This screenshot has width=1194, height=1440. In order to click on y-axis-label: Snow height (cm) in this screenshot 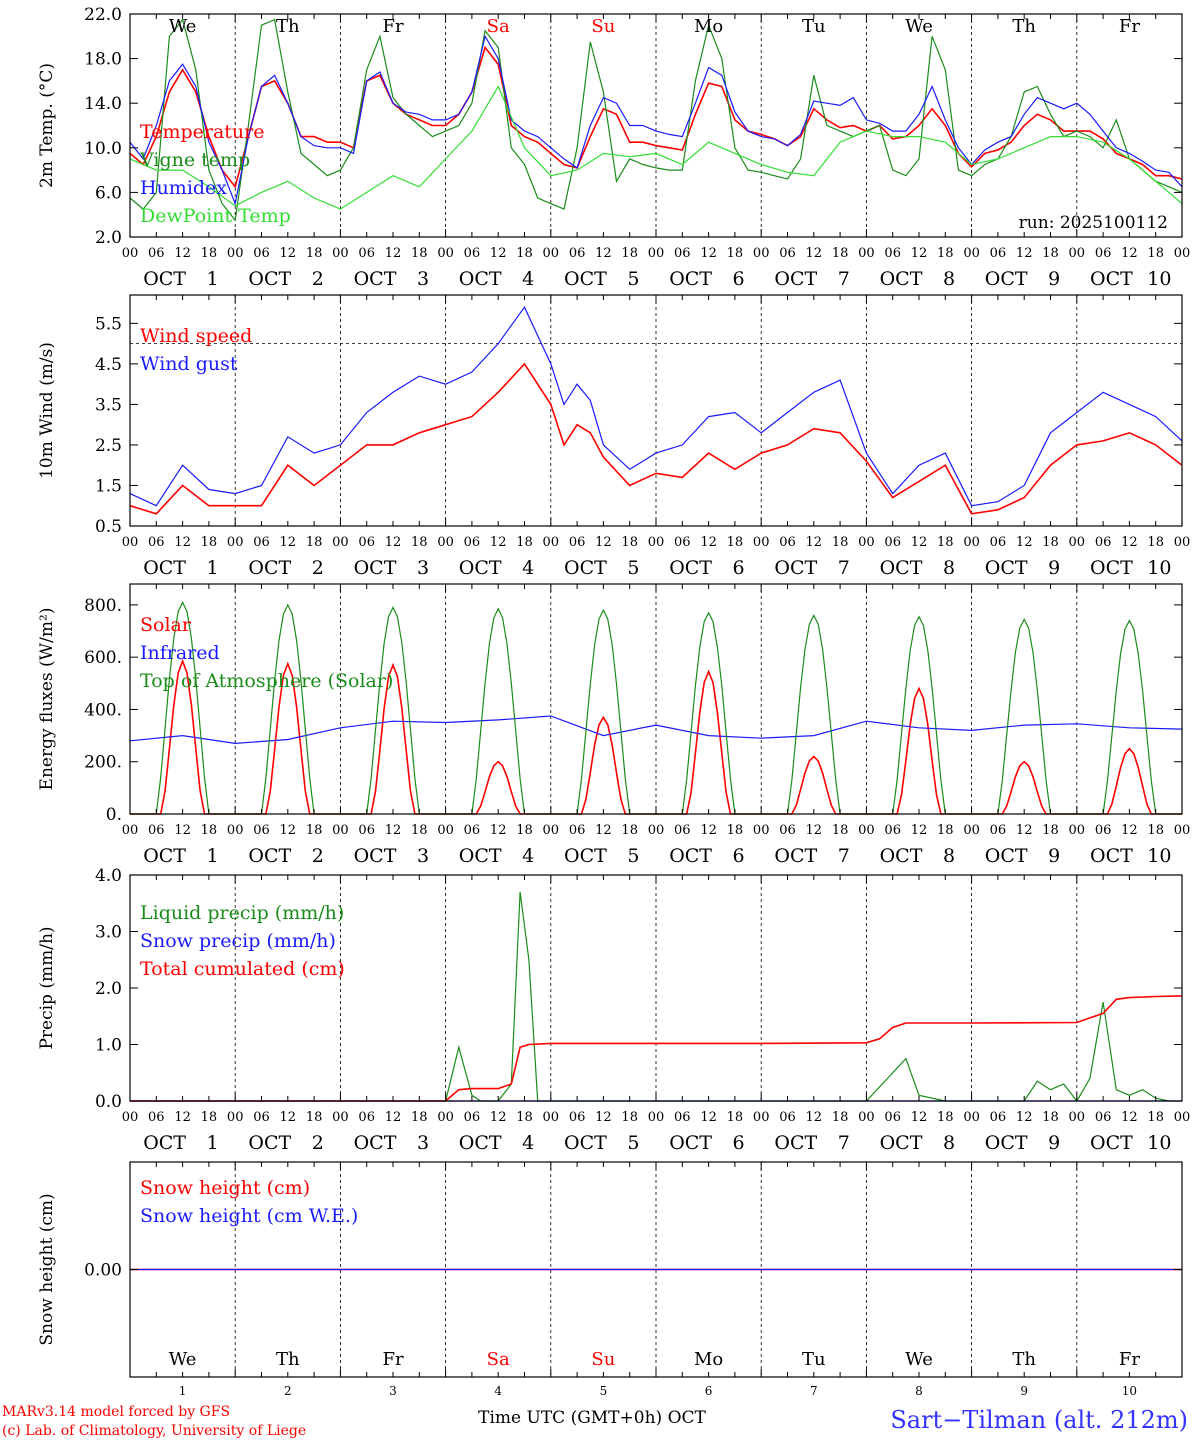, I will do `click(47, 1269)`.